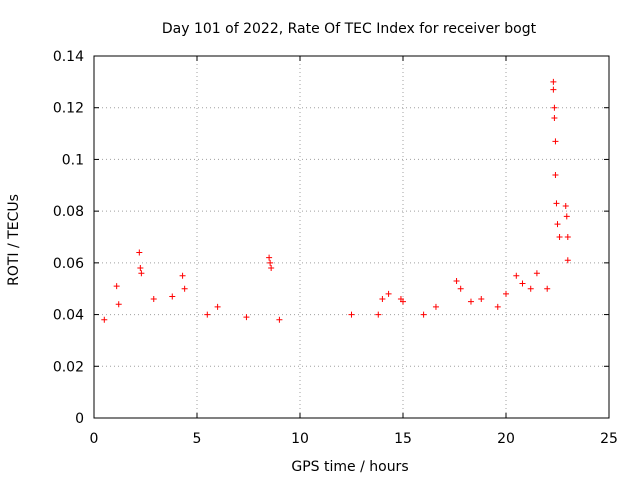  I want to click on y-tick-label: 0.14, so click(68, 57).